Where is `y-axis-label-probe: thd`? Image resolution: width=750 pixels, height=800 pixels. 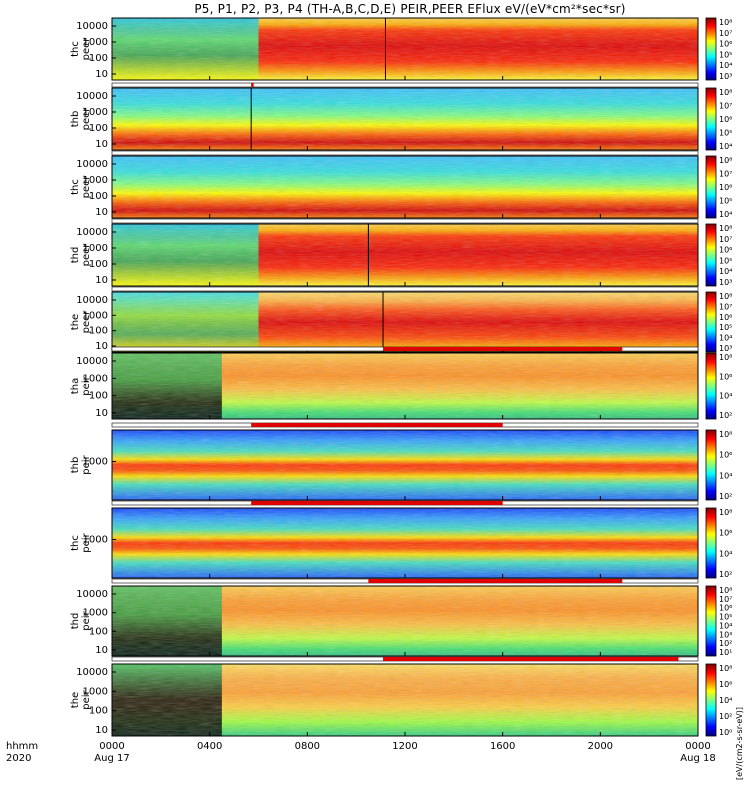 y-axis-label-probe: thd is located at coordinates (75, 621).